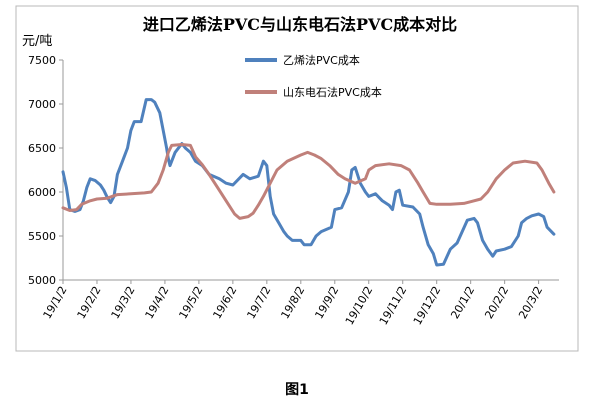  I want to click on y-tick-label: 5000, so click(42, 280).